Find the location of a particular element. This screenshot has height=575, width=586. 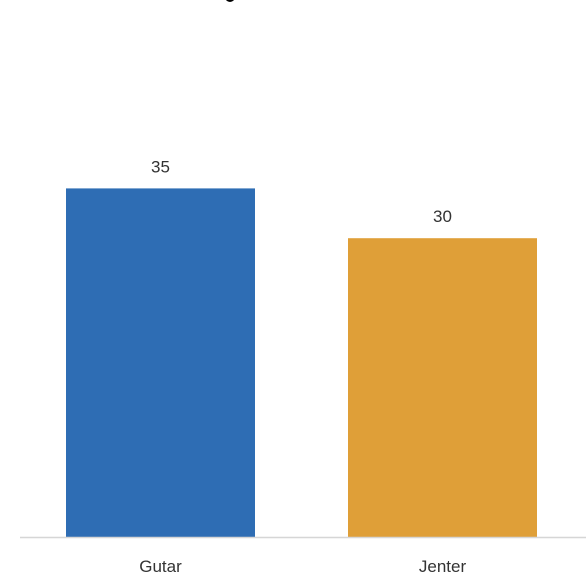

cropped-title-fragment is located at coordinates (230, 1).